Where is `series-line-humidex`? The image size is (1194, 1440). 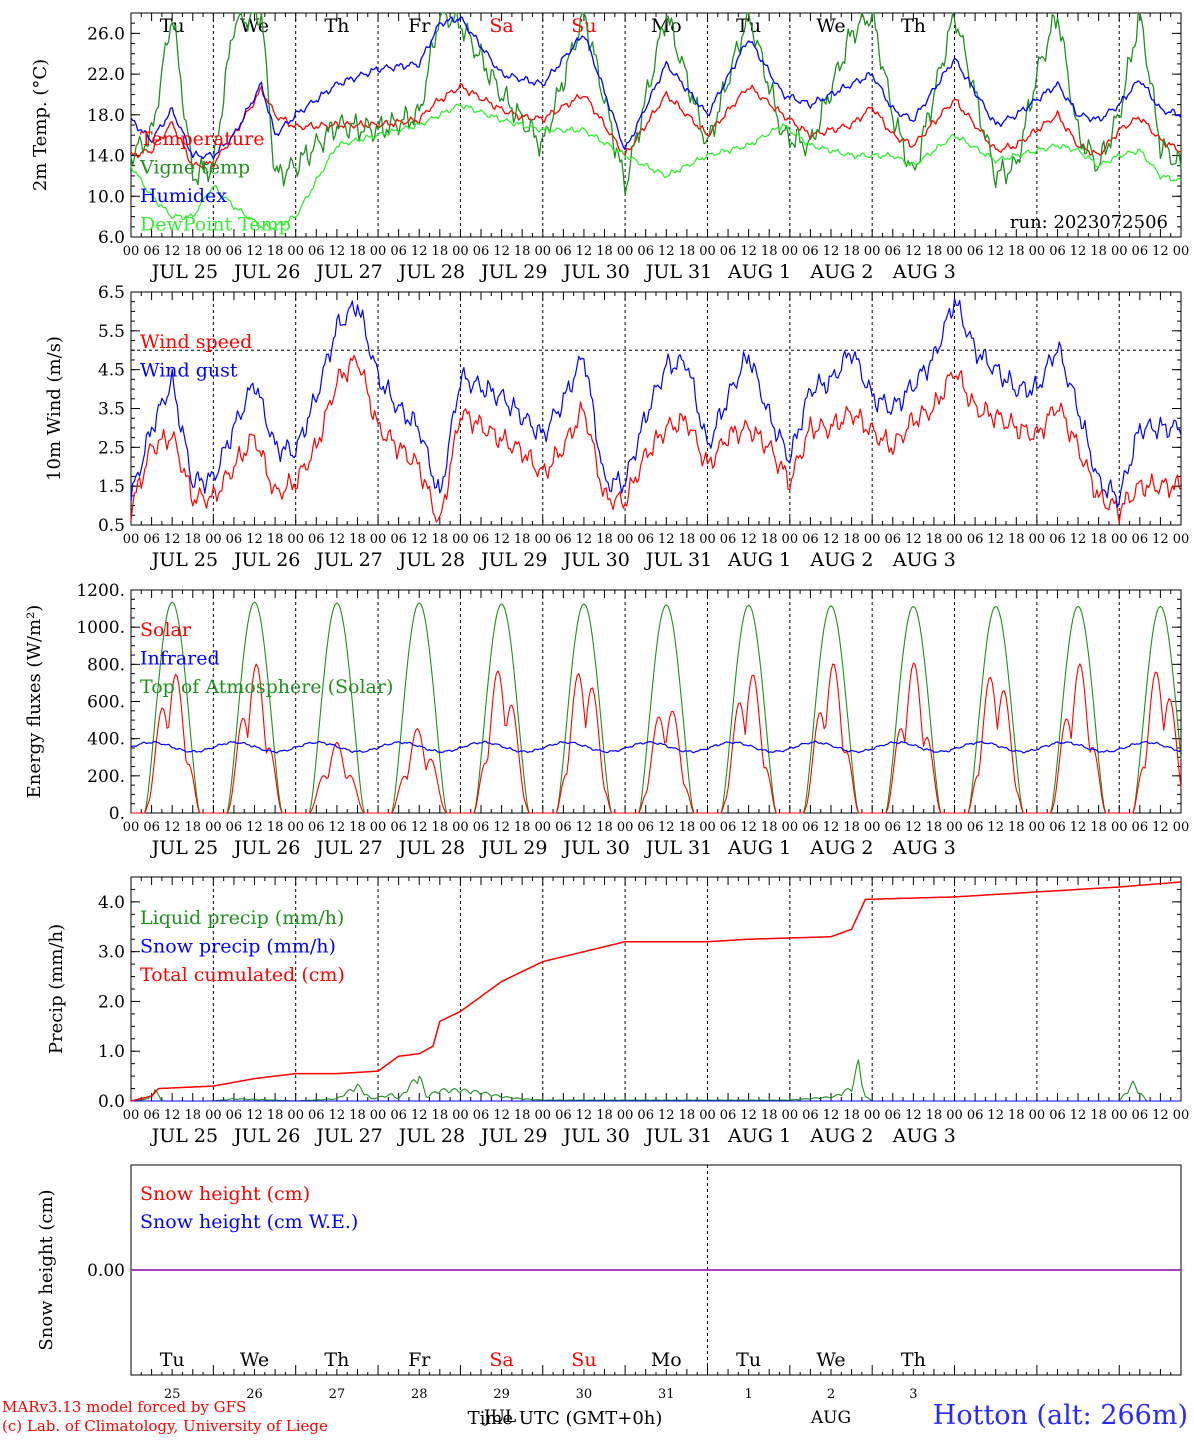
series-line-humidex is located at coordinates (656, 88).